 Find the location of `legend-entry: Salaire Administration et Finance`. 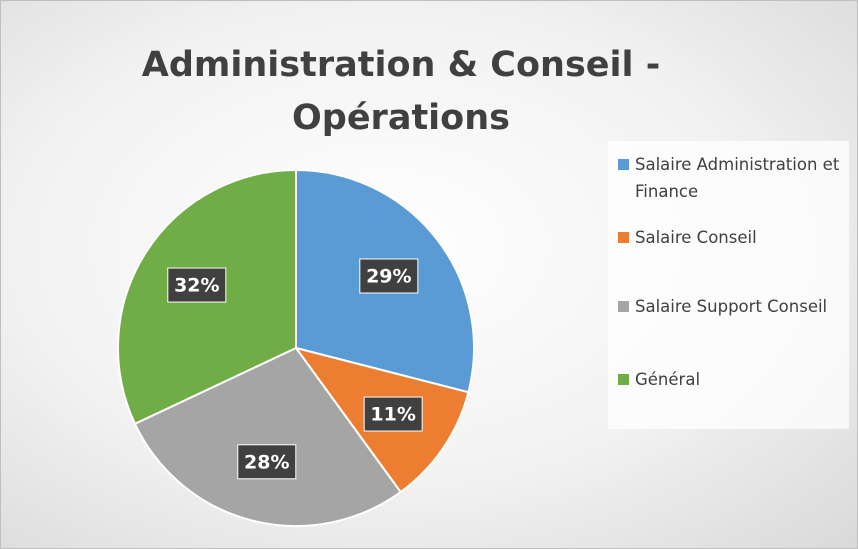

legend-entry: Salaire Administration et Finance is located at coordinates (733, 178).